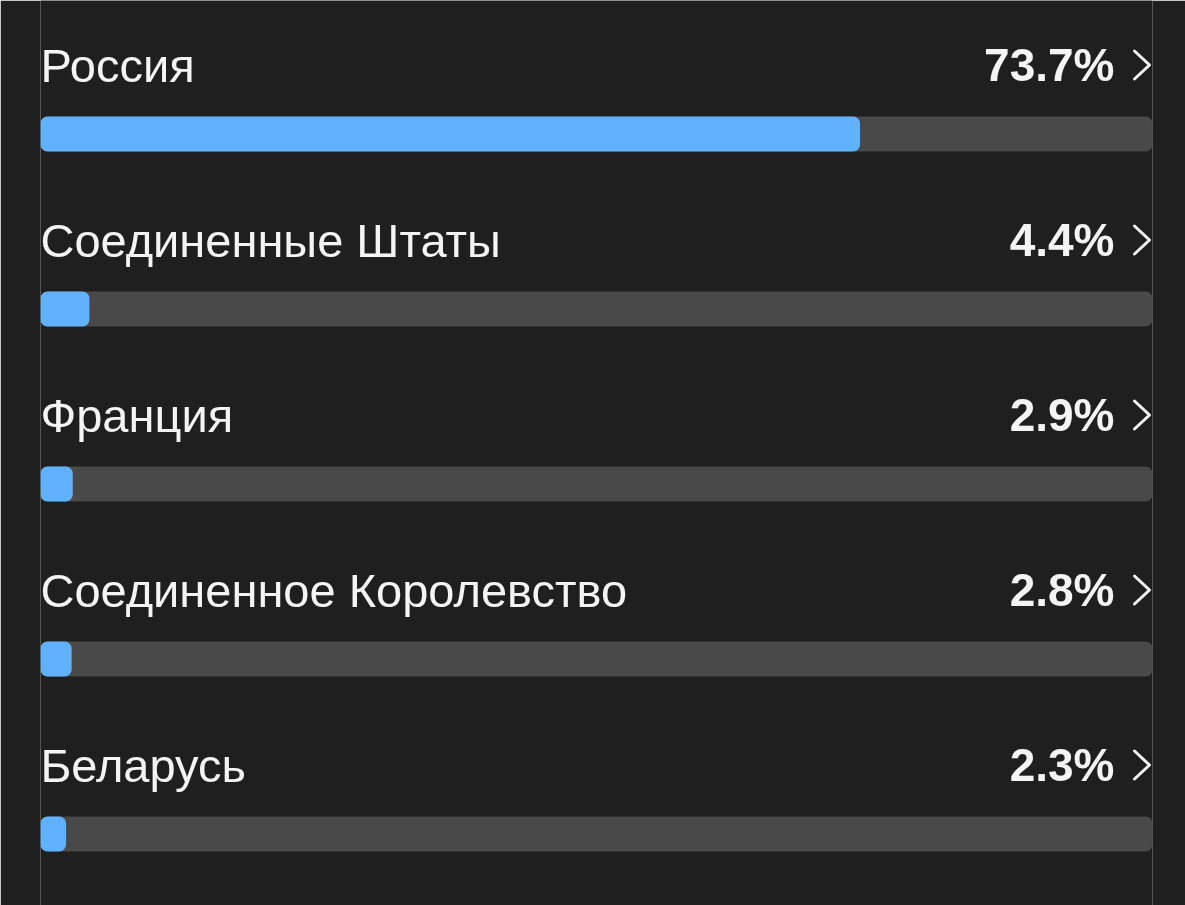 The height and width of the screenshot is (905, 1185). What do you see at coordinates (334, 590) in the screenshot?
I see `y-tick-label: Соединенное Королевство` at bounding box center [334, 590].